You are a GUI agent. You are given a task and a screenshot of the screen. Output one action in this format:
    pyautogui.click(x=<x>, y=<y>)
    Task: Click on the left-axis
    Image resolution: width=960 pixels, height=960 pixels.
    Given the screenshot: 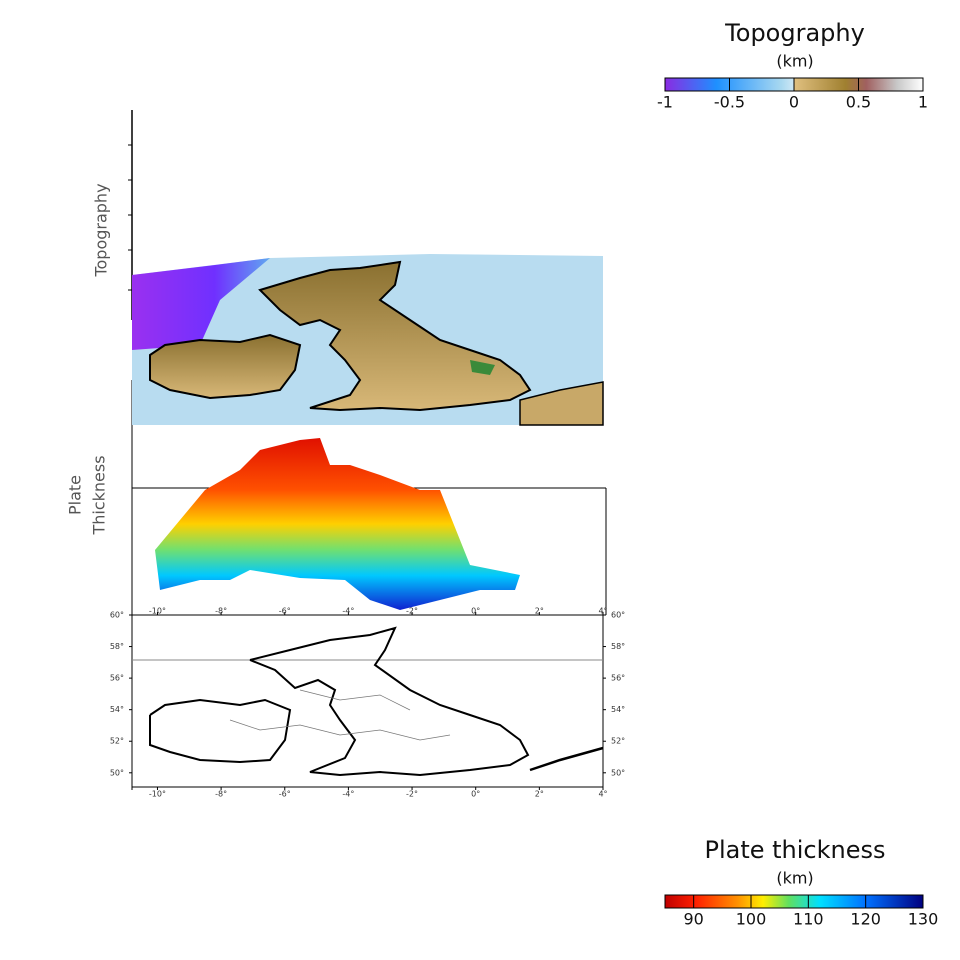 What is the action you would take?
    pyautogui.click(x=130, y=450)
    